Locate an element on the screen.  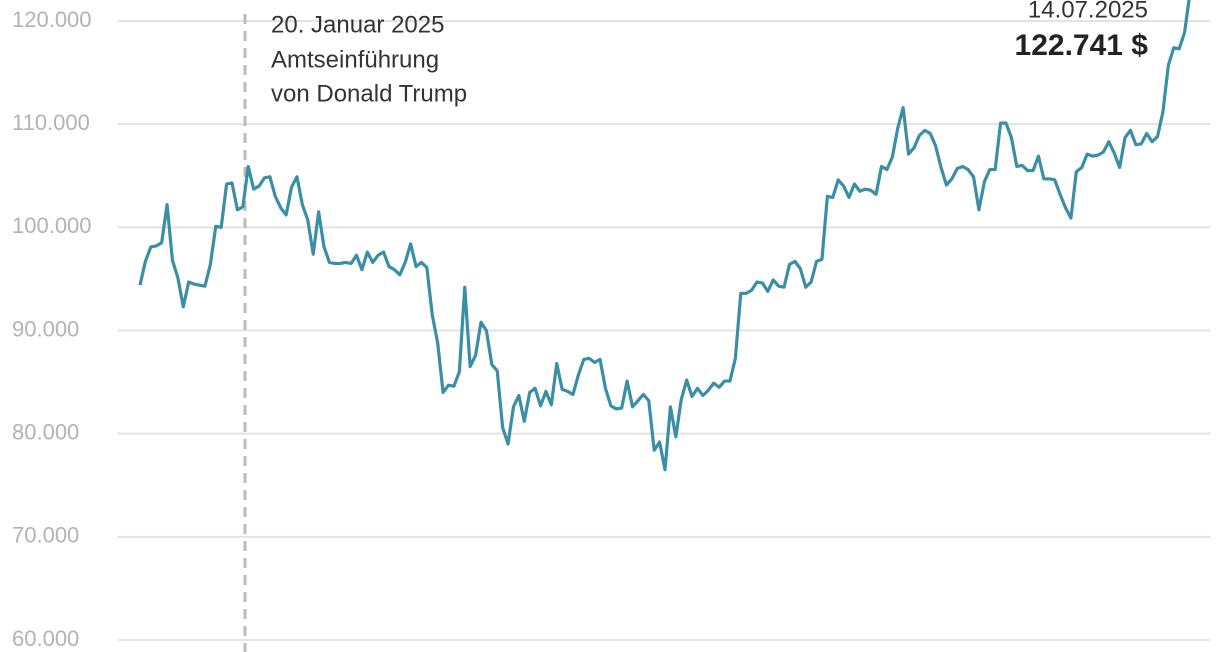
y-tick-label: 80.000 is located at coordinates (45, 431).